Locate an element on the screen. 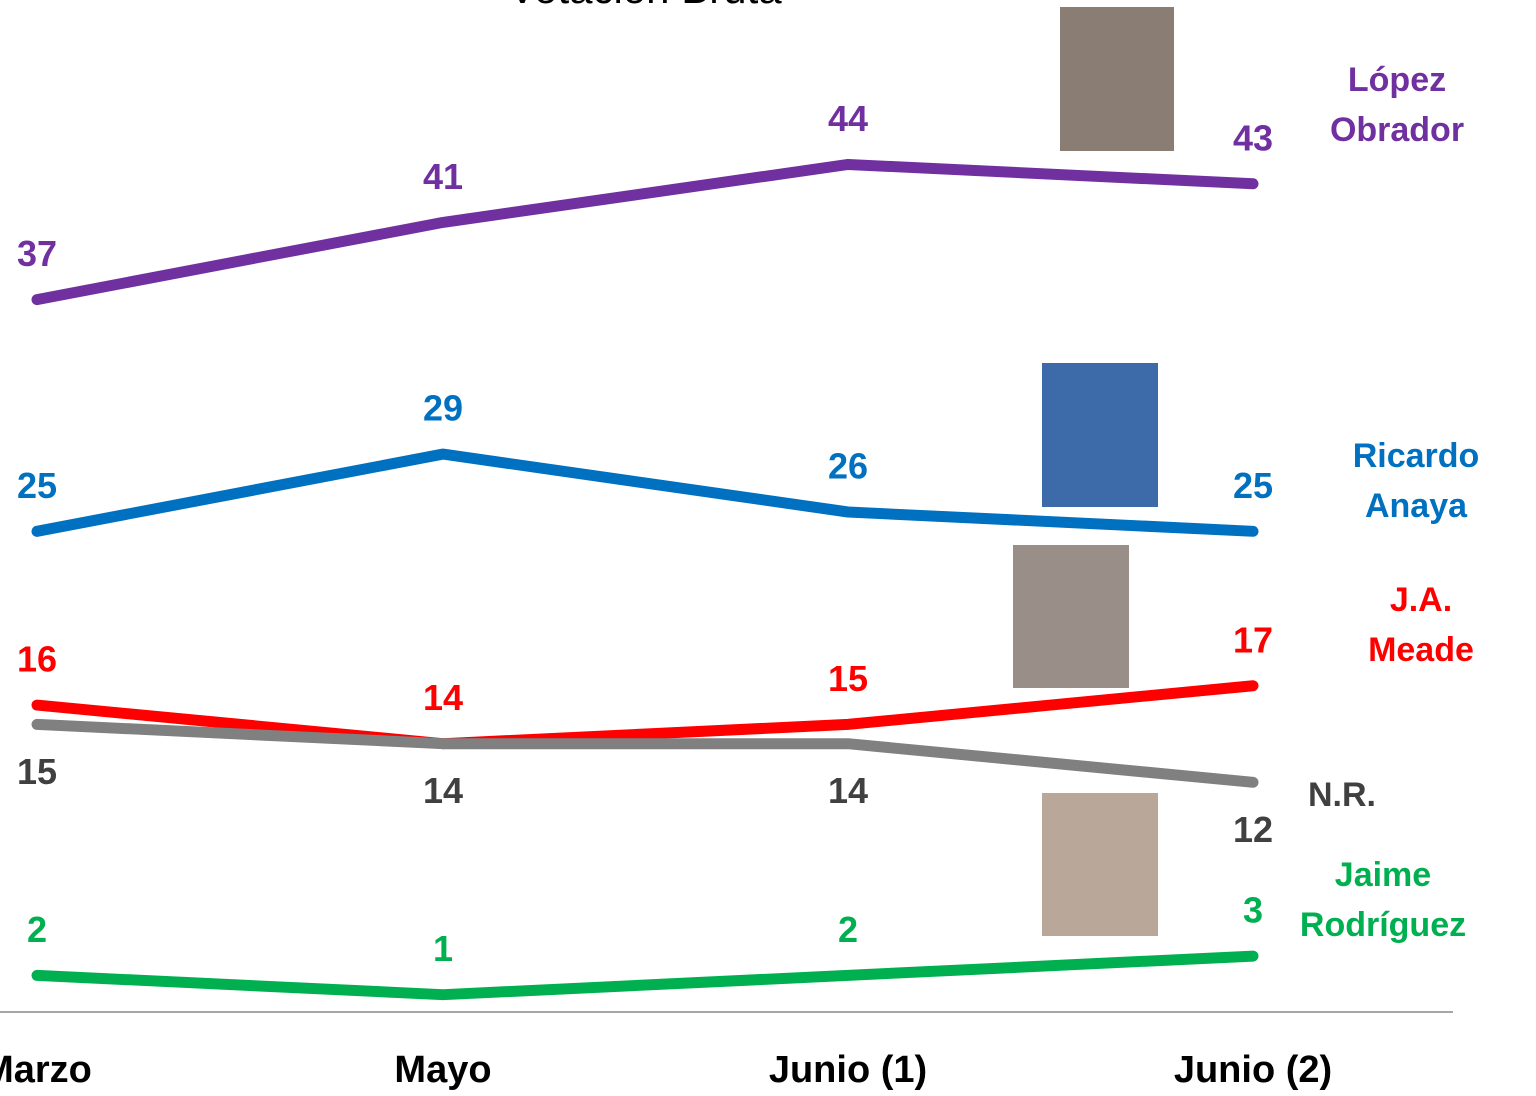 This screenshot has height=1096, width=1536. data-label: 41 is located at coordinates (443, 176).